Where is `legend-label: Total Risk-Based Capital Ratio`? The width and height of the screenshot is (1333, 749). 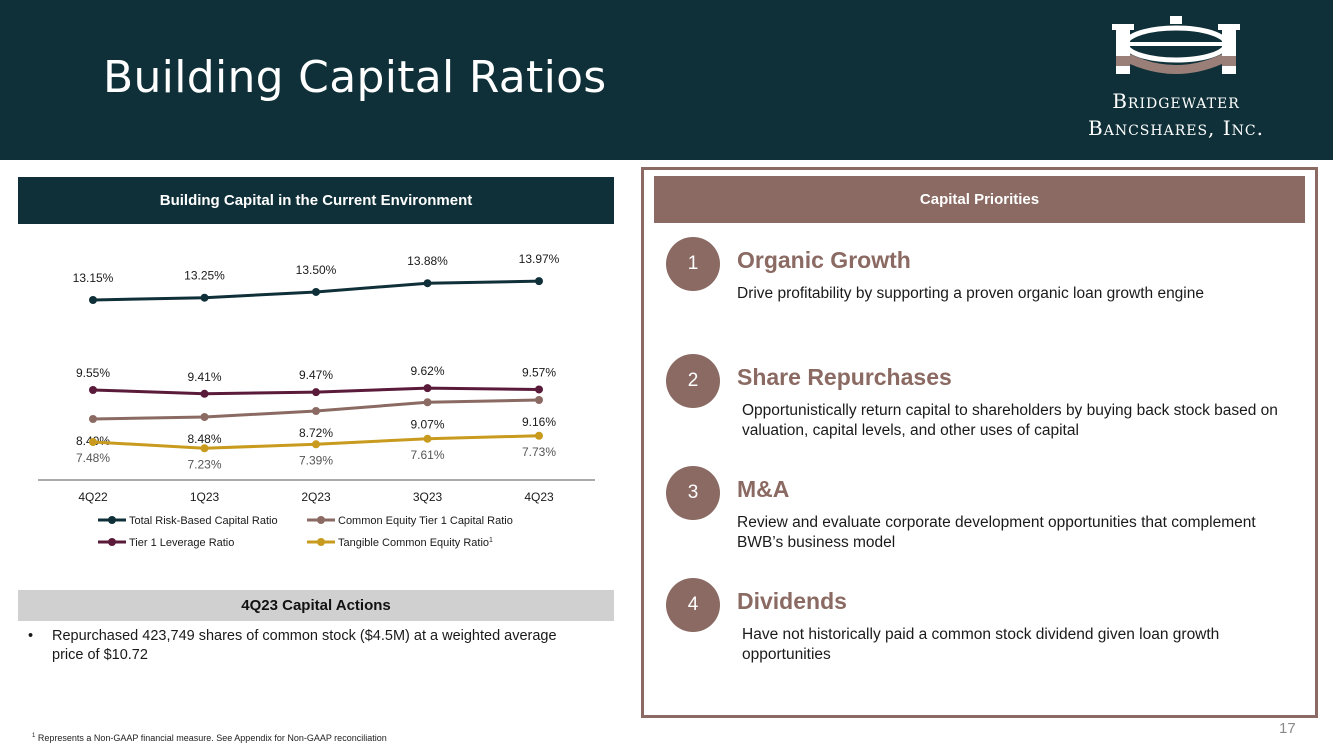 legend-label: Total Risk-Based Capital Ratio is located at coordinates (203, 521).